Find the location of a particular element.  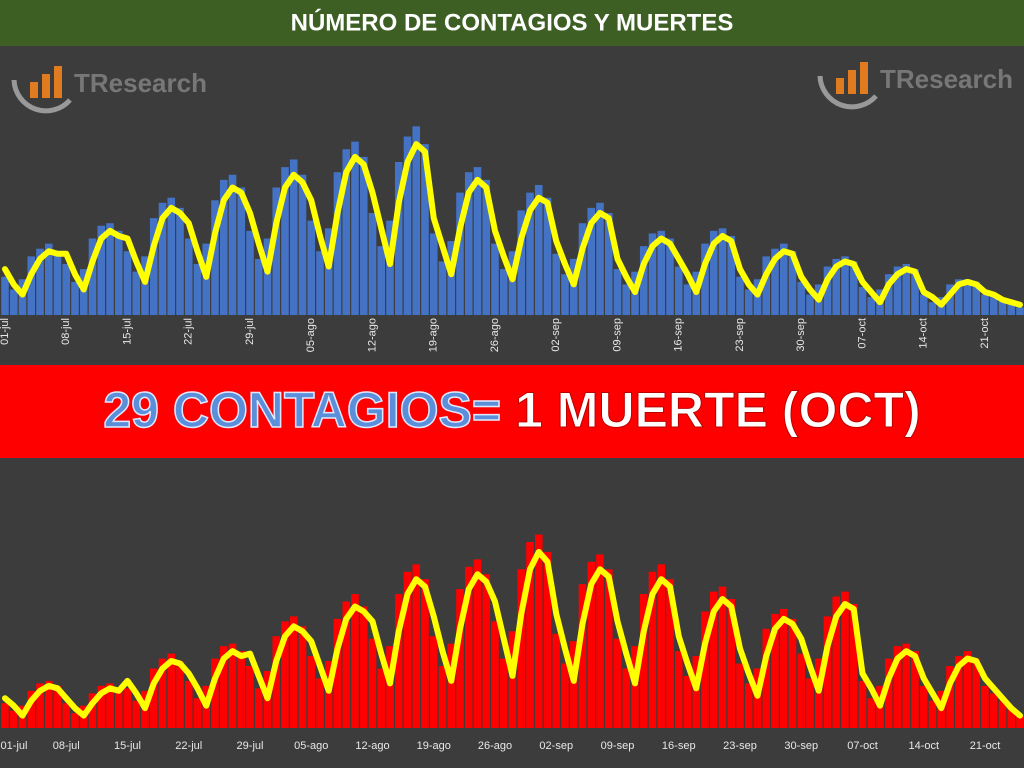

x-tick-label: 23-sep is located at coordinates (740, 746).